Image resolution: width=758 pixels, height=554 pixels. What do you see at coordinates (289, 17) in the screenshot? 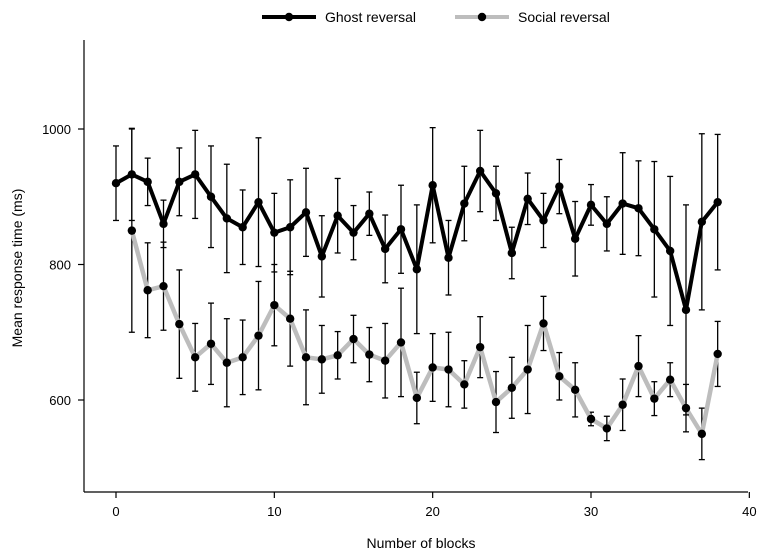
I see `legend-marker-ghost-reversal` at bounding box center [289, 17].